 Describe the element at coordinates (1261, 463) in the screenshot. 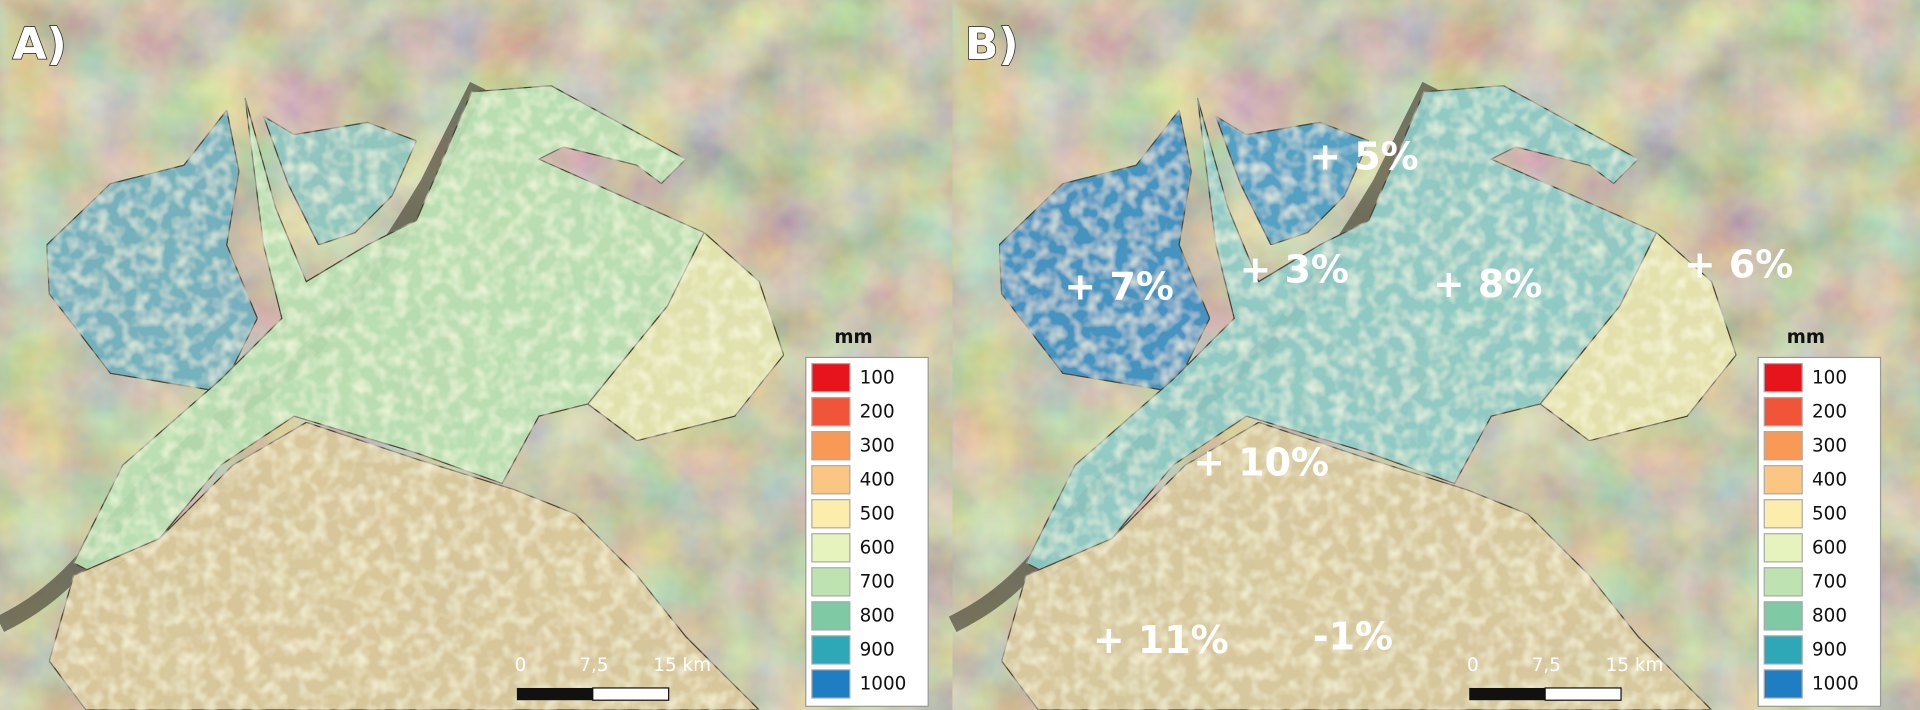

I see `annotation: + 10%` at that location.